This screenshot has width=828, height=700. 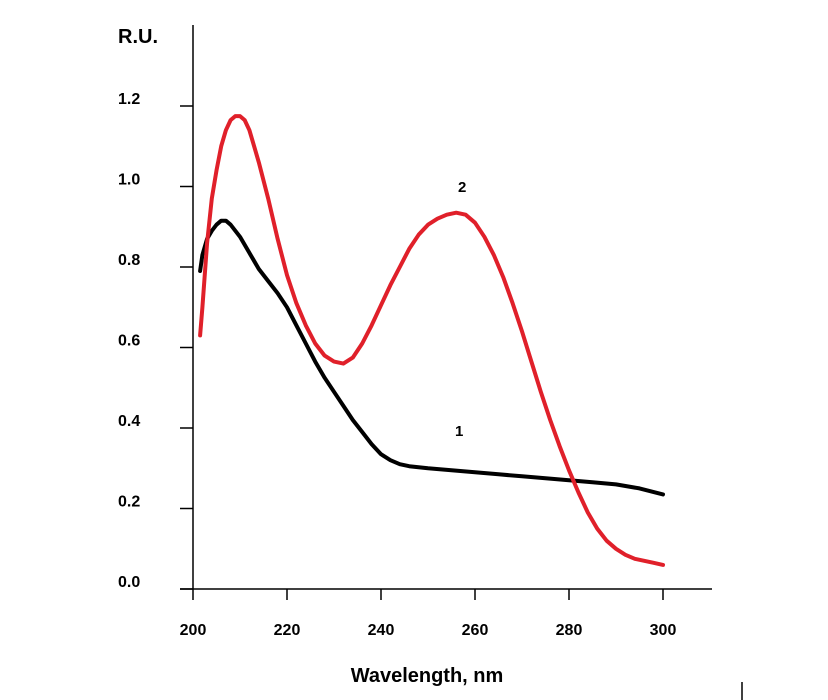 I want to click on series-label-1: 1, so click(x=459, y=431).